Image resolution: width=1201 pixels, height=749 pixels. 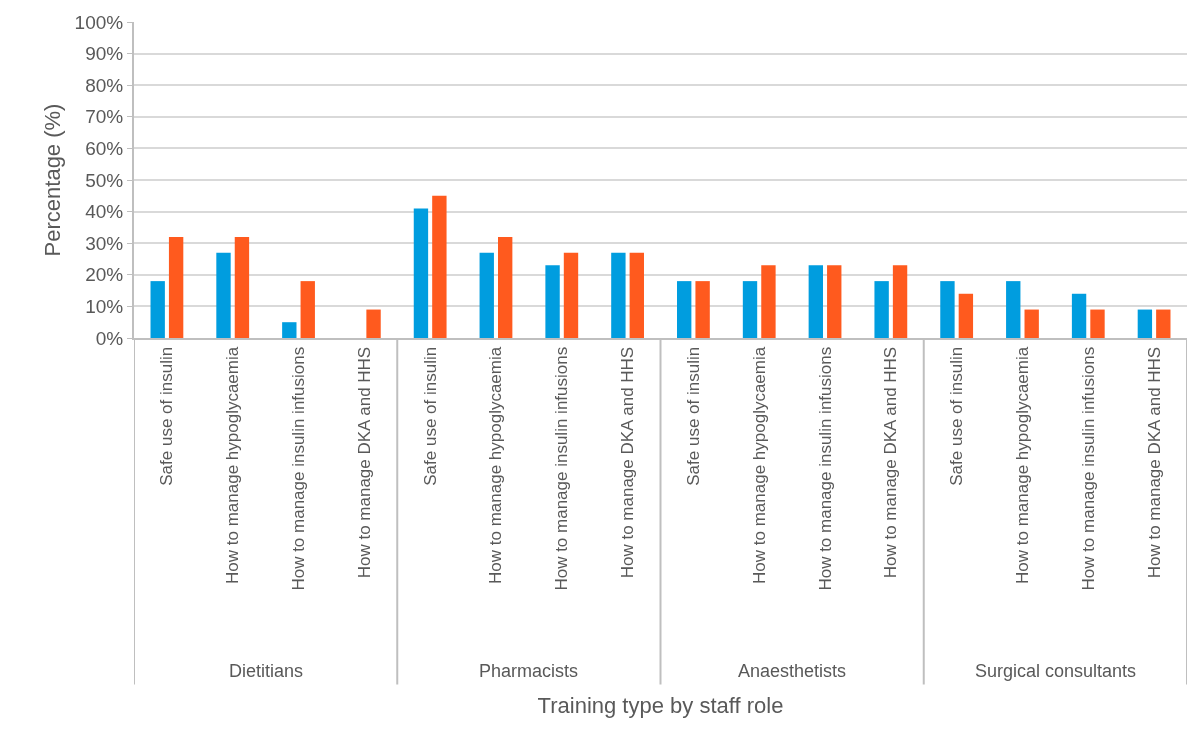 What do you see at coordinates (99, 22) in the screenshot?
I see `y-tick-label: 100%` at bounding box center [99, 22].